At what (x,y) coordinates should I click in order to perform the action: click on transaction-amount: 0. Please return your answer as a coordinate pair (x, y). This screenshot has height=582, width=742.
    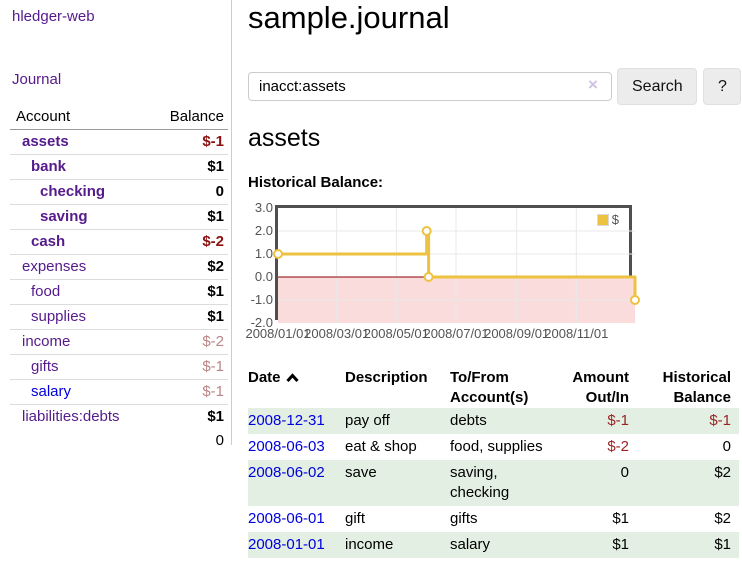
    Looking at the image, I should click on (624, 472).